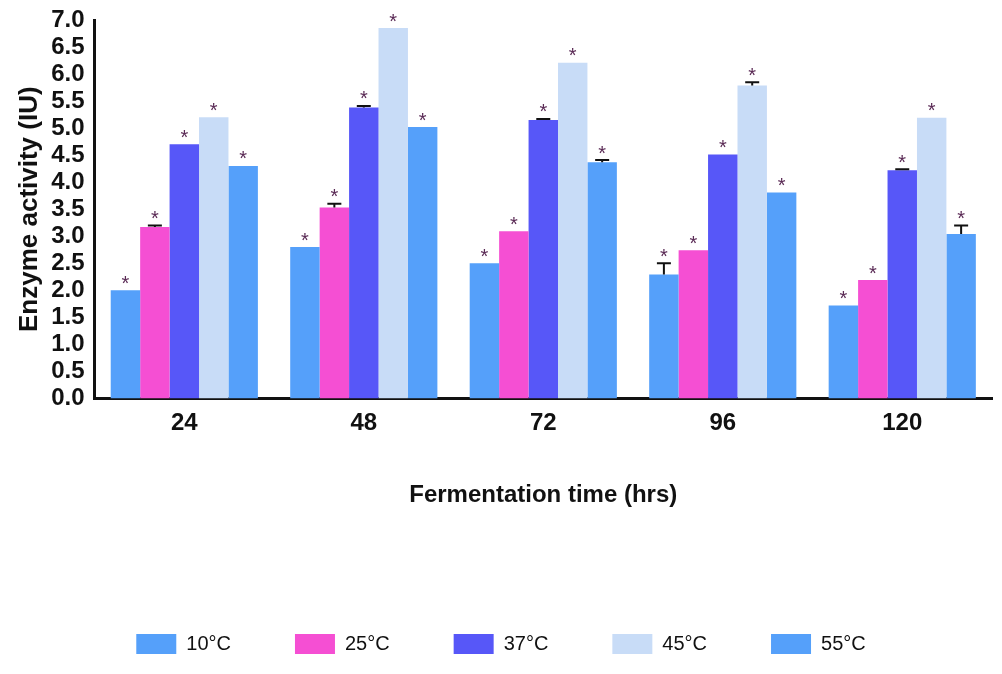  What do you see at coordinates (723, 422) in the screenshot?
I see `x-tick-label: 96` at bounding box center [723, 422].